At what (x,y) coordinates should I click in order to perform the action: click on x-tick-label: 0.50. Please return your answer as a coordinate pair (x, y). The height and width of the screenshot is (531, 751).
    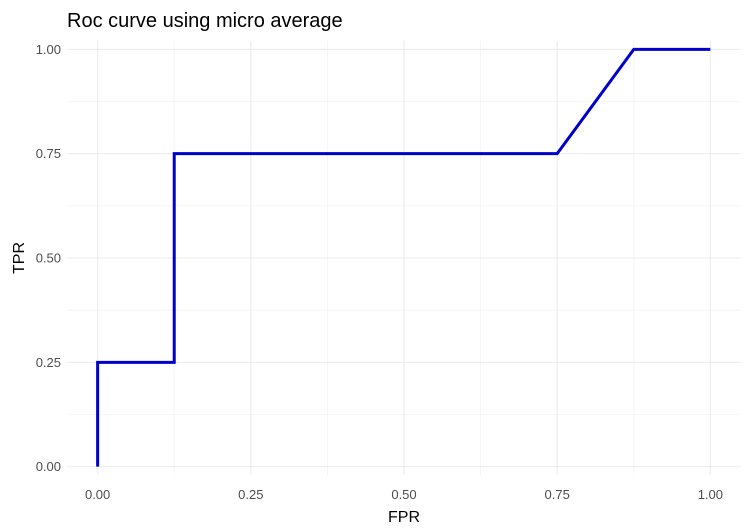
    Looking at the image, I should click on (403, 494).